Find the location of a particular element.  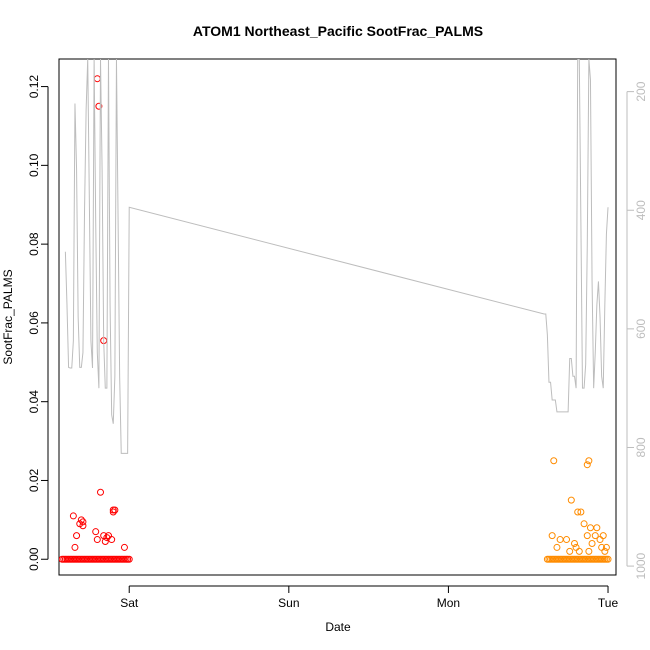

y2-tick-label-2: 600 is located at coordinates (641, 329).